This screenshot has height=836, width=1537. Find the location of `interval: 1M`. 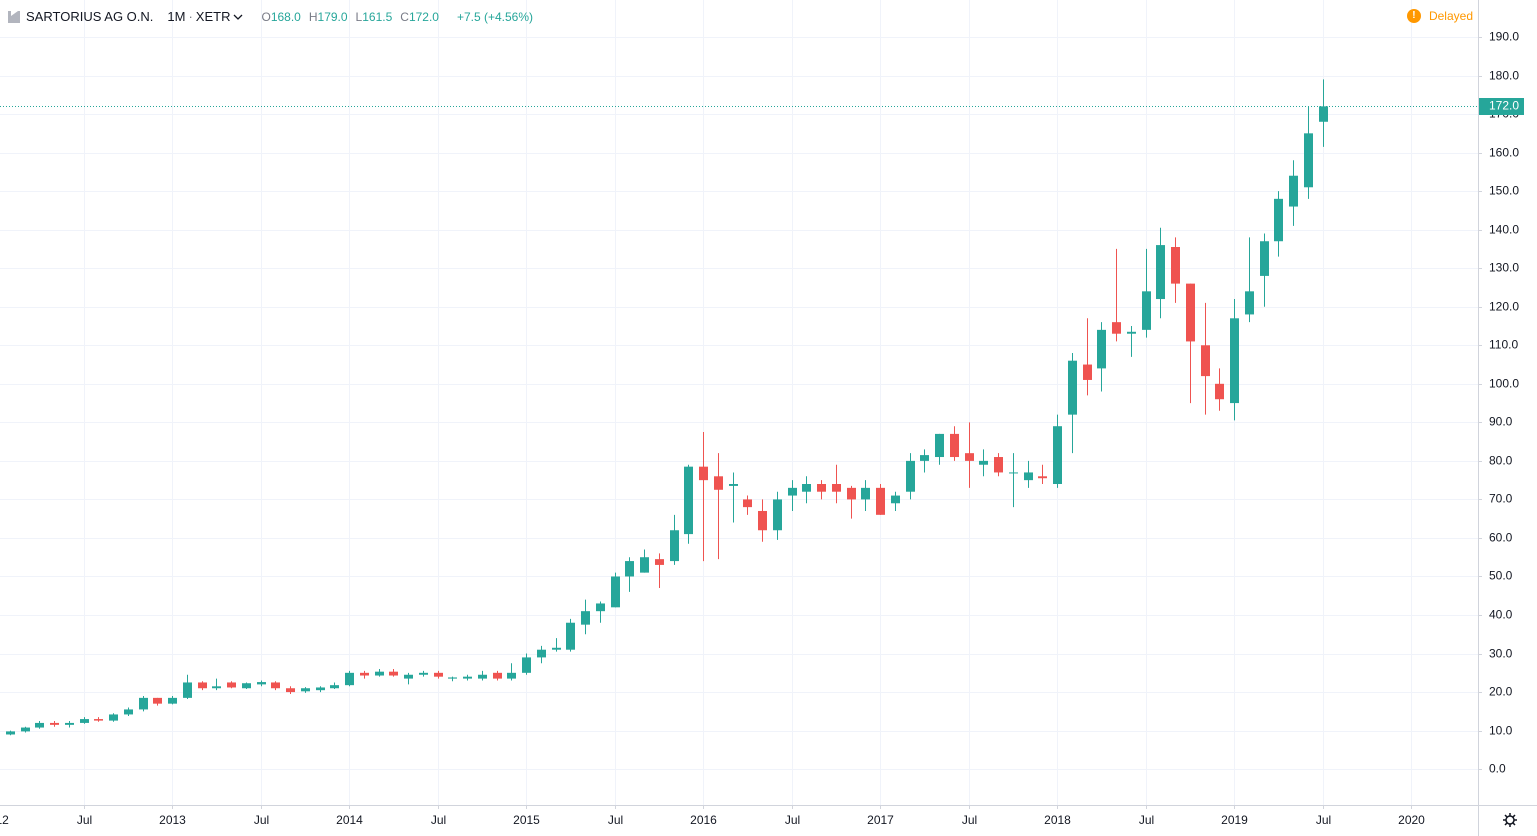

interval: 1M is located at coordinates (176, 16).